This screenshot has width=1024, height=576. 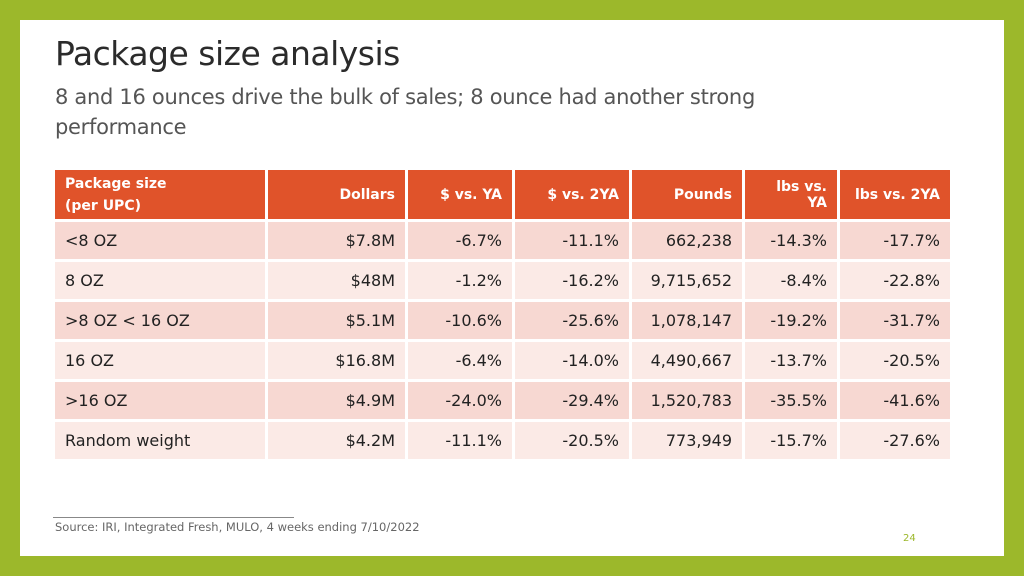 What do you see at coordinates (460, 320) in the screenshot?
I see `cell-dollars-vs-ya: -10.6%` at bounding box center [460, 320].